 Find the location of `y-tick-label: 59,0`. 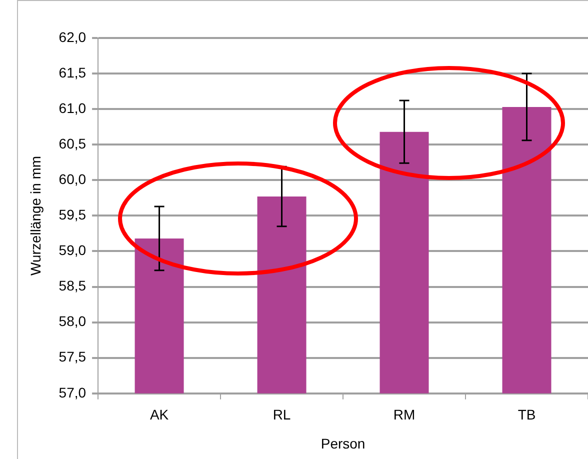

y-tick-label: 59,0 is located at coordinates (72, 250).